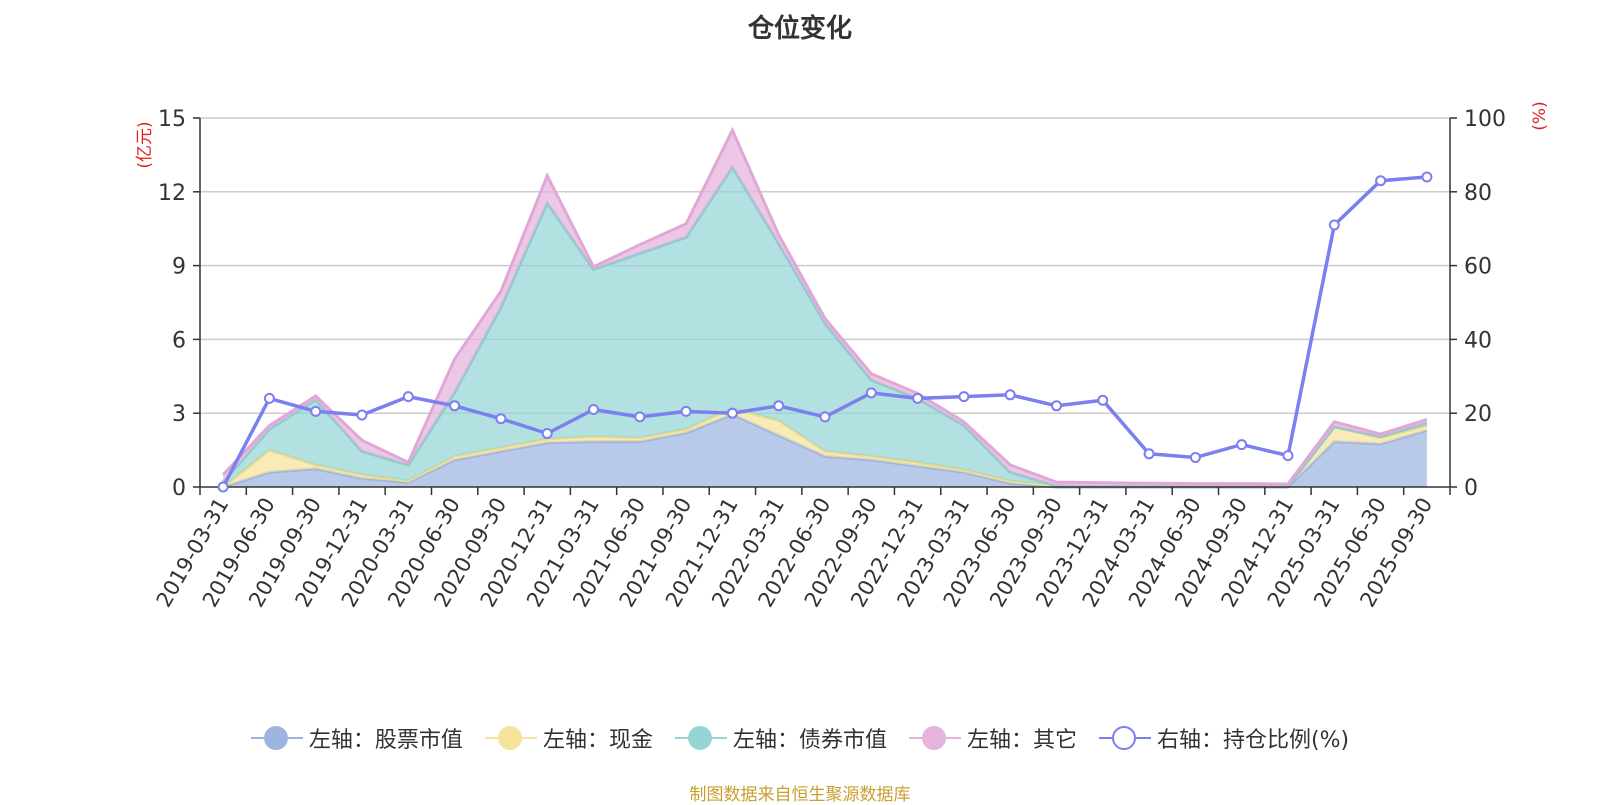 This screenshot has width=1600, height=805. I want to click on legend-item-stock: 左轴：股票市值, so click(356, 738).